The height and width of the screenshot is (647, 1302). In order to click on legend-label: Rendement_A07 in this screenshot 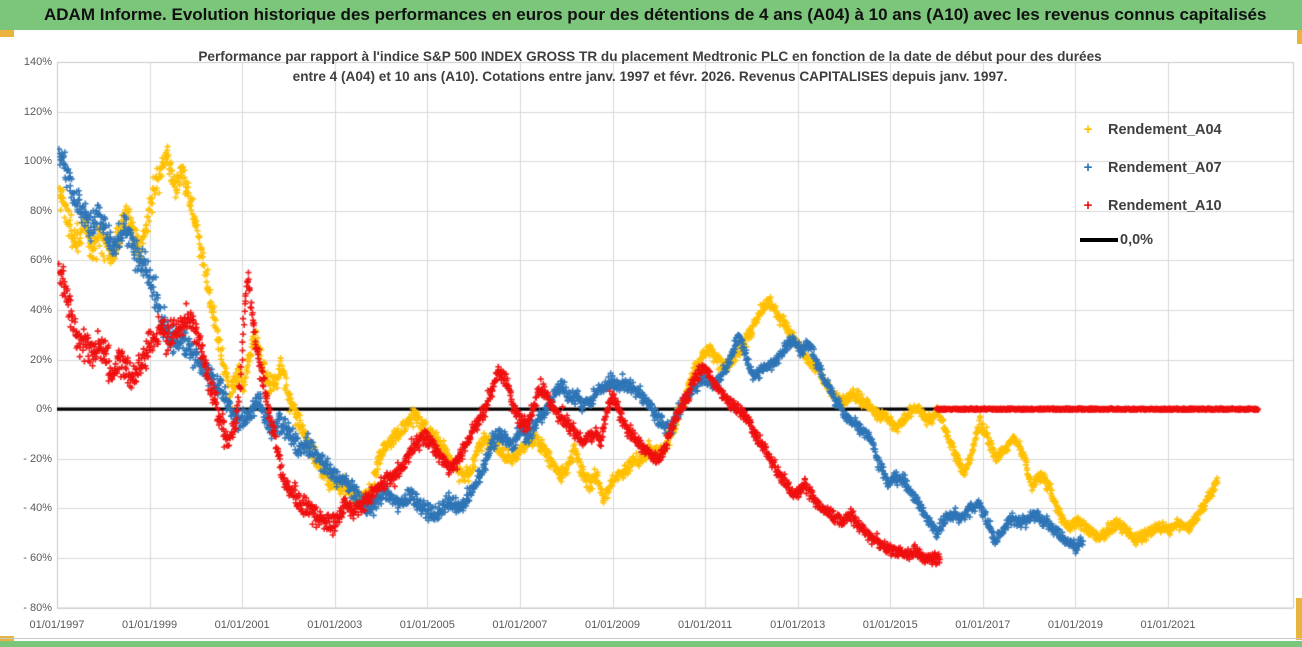, I will do `click(1165, 168)`.